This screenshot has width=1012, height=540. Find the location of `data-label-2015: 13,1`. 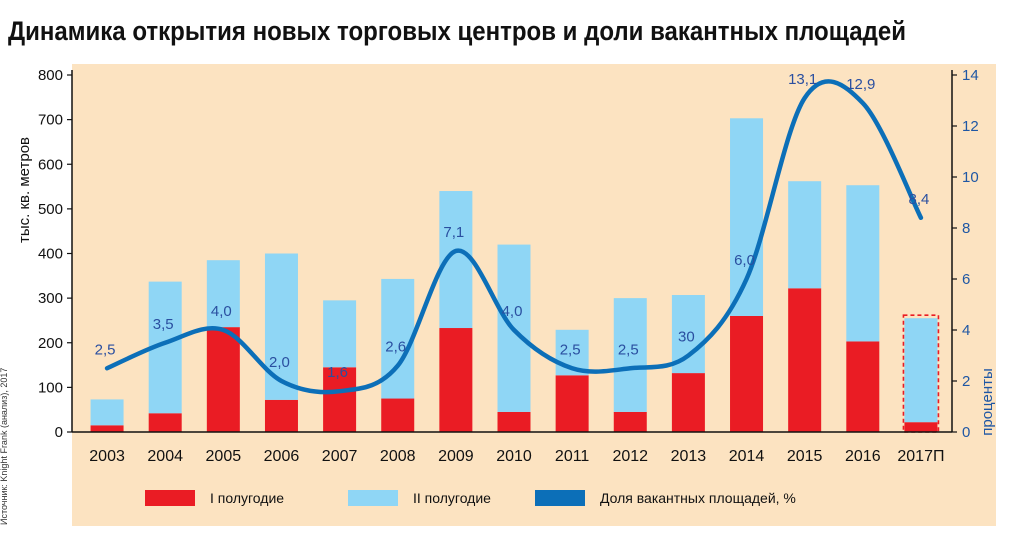

data-label-2015: 13,1 is located at coordinates (802, 79).